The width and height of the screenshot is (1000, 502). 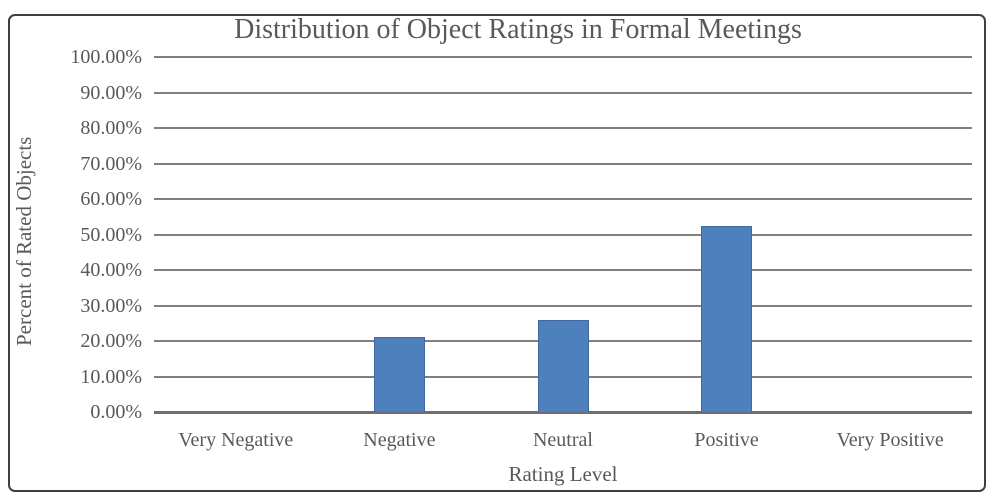 What do you see at coordinates (111, 92) in the screenshot?
I see `y-tick-label: 90.00%` at bounding box center [111, 92].